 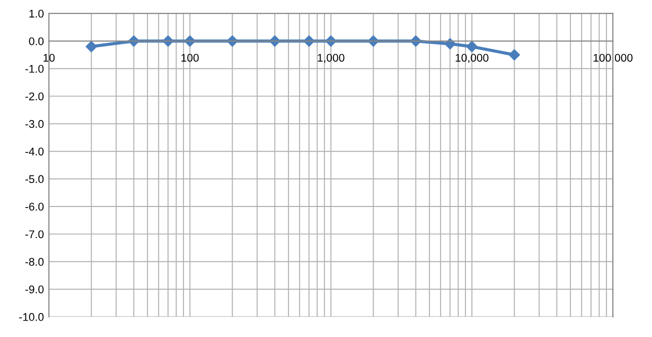 I want to click on y-tick-label: -10.0, so click(x=31, y=317).